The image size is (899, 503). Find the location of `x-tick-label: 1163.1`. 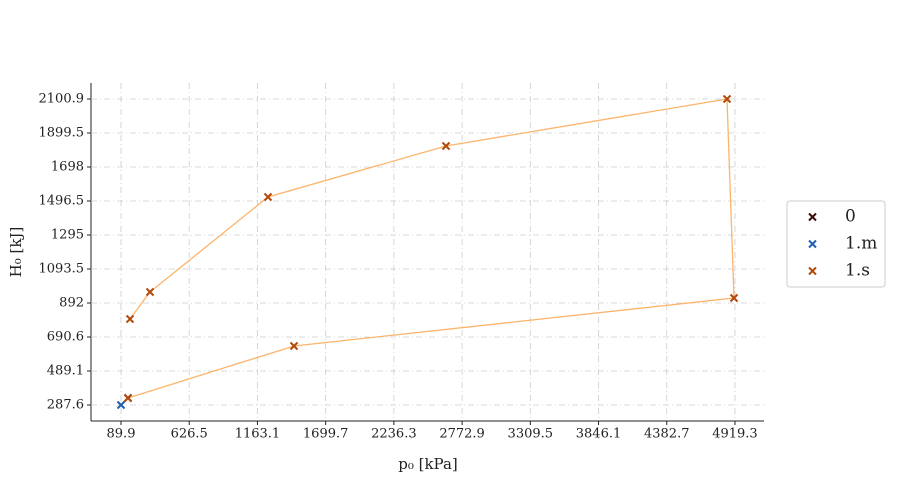

x-tick-label: 1163.1 is located at coordinates (258, 434).